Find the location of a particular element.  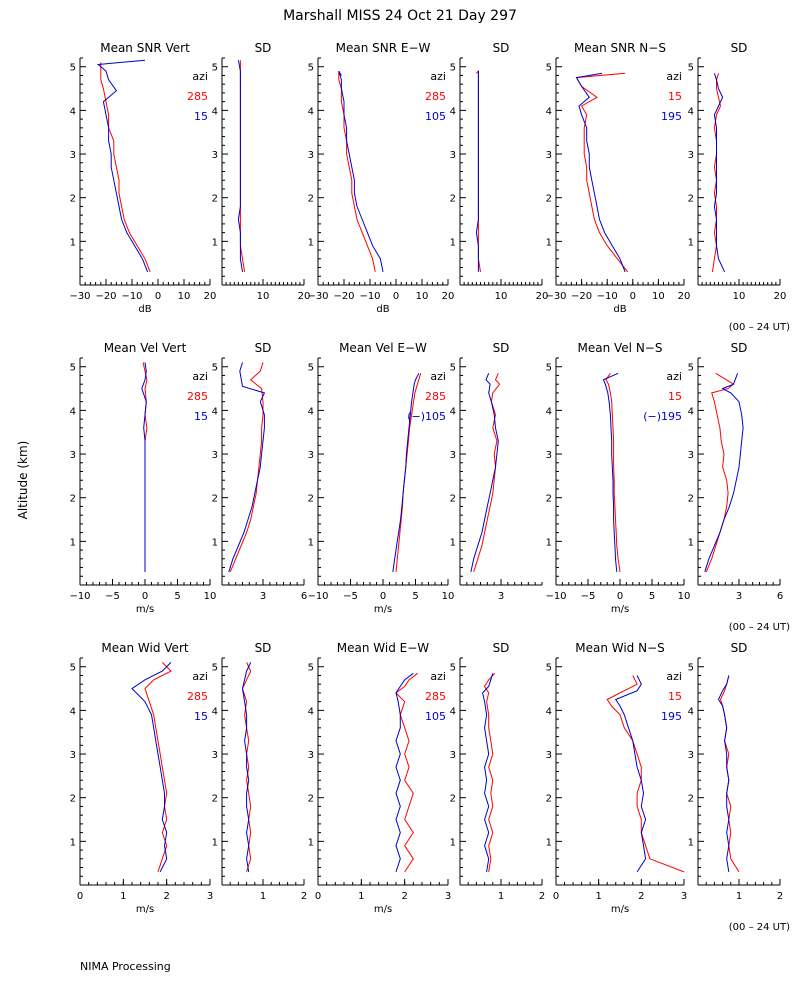

legend-entry: 285 is located at coordinates (197, 96).